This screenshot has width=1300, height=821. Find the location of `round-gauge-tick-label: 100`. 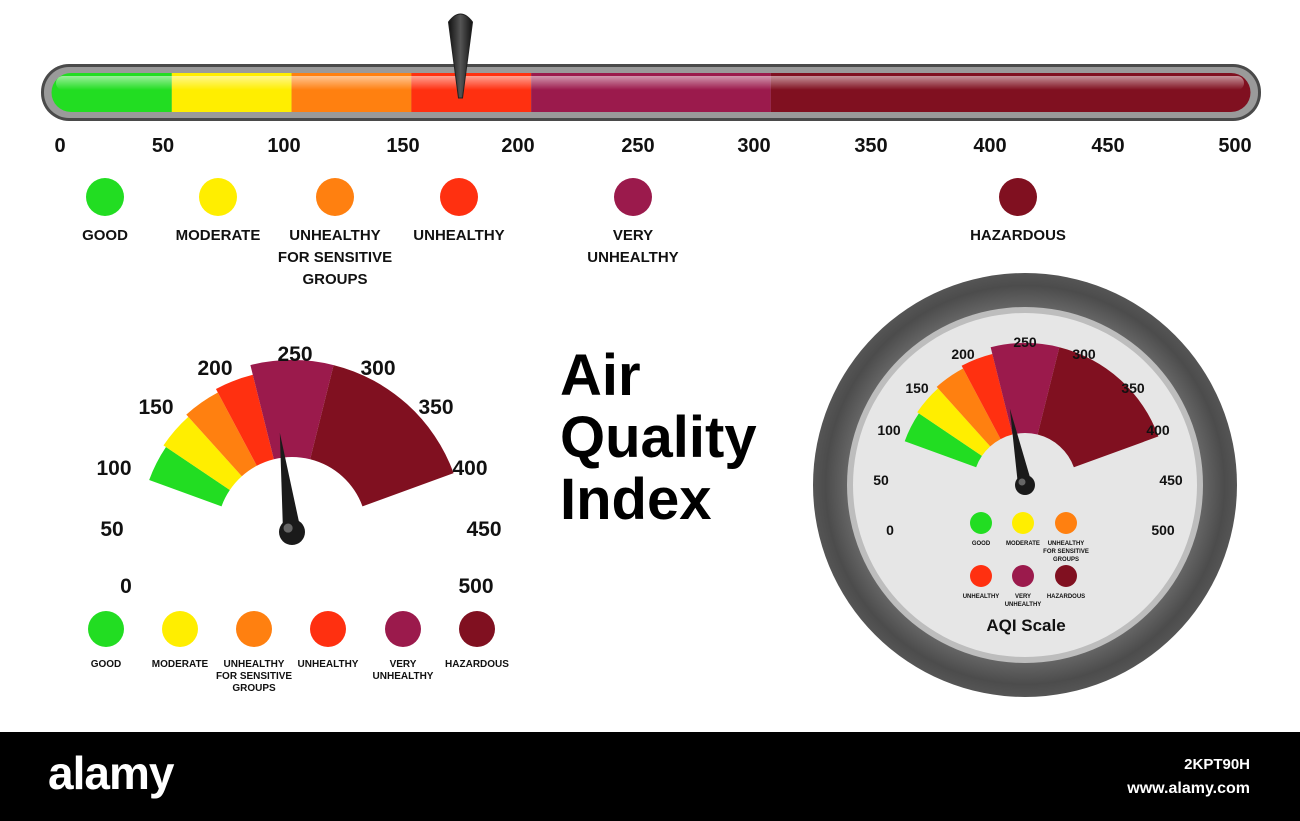

round-gauge-tick-label: 100 is located at coordinates (889, 430).